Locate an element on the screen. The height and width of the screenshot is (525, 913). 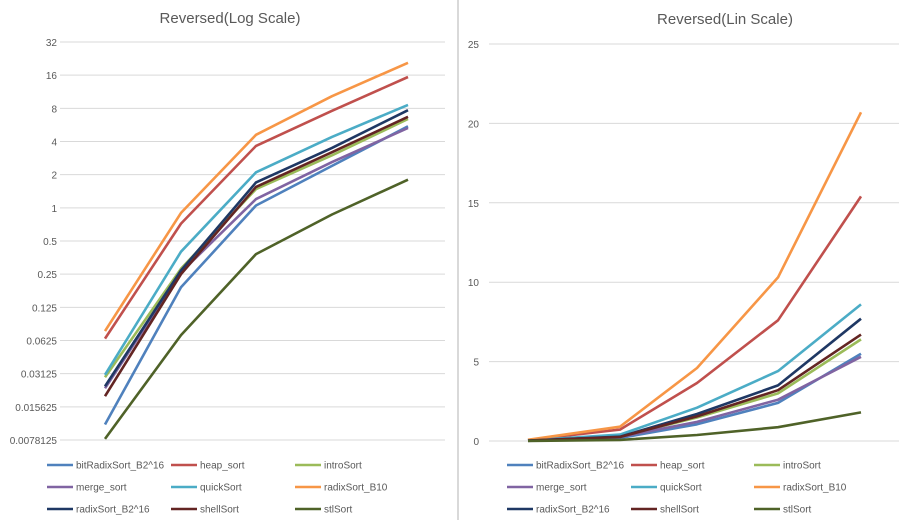
y-tick-label: 0.125 is located at coordinates (44, 308).